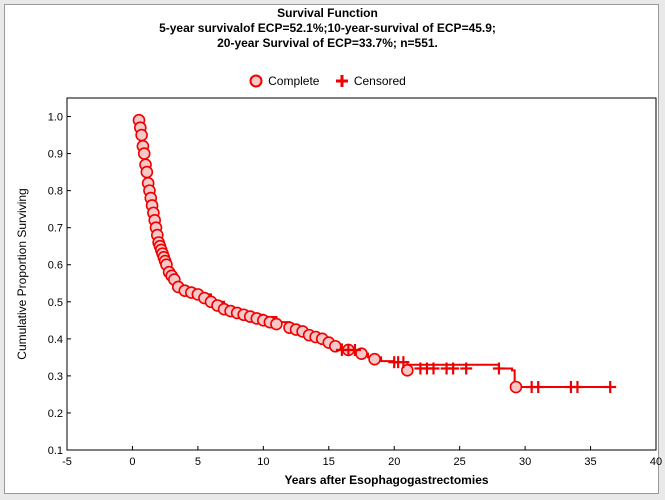 The image size is (665, 500). What do you see at coordinates (327, 43) in the screenshot?
I see `chart-subtitle-line-2: 20-year Survival of ECP=33.7%; n=551.` at bounding box center [327, 43].